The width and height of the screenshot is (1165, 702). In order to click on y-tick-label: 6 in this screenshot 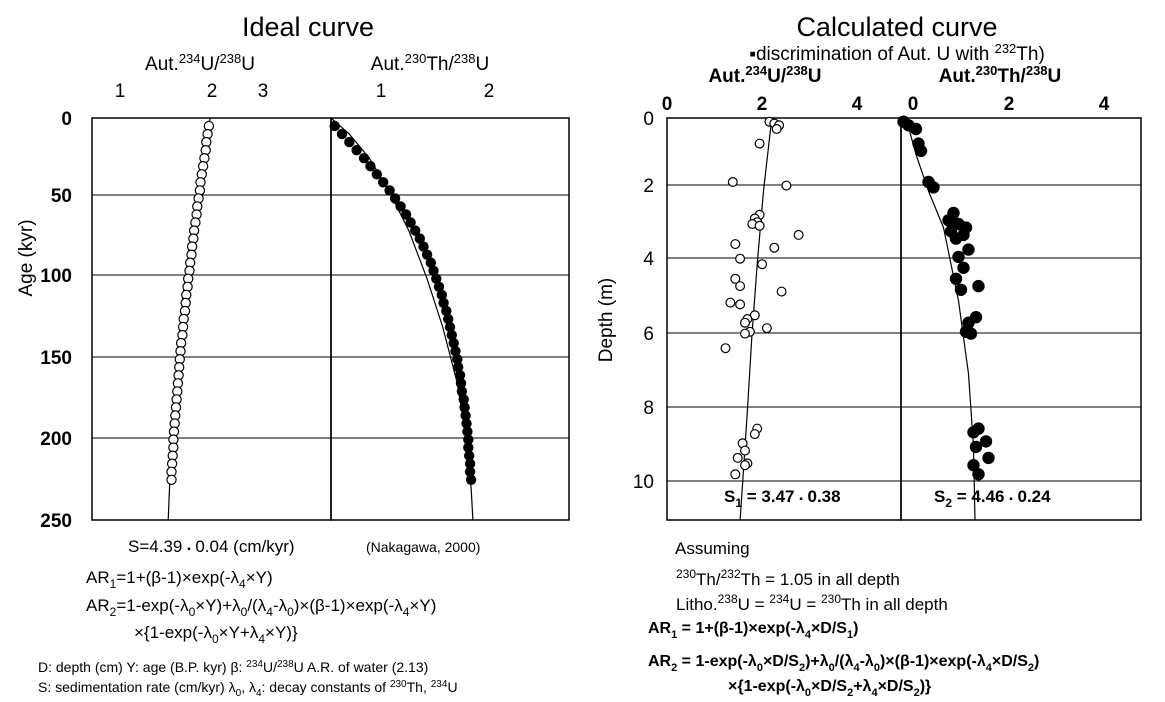, I will do `click(648, 334)`.